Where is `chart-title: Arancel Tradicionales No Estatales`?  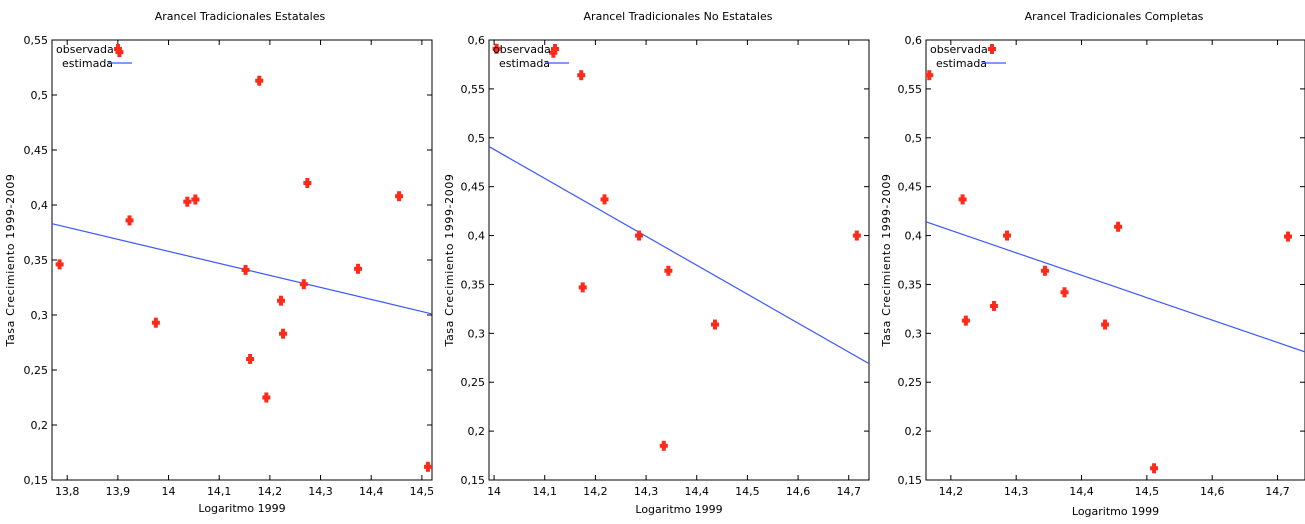
chart-title: Arancel Tradicionales No Estatales is located at coordinates (678, 16).